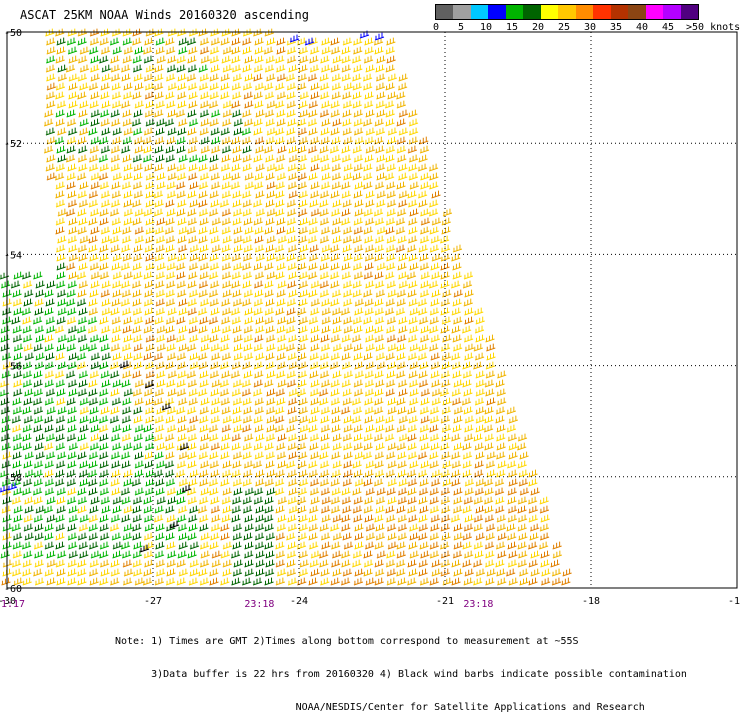 The height and width of the screenshot is (724, 740). I want to click on legend-label: 20, so click(538, 27).